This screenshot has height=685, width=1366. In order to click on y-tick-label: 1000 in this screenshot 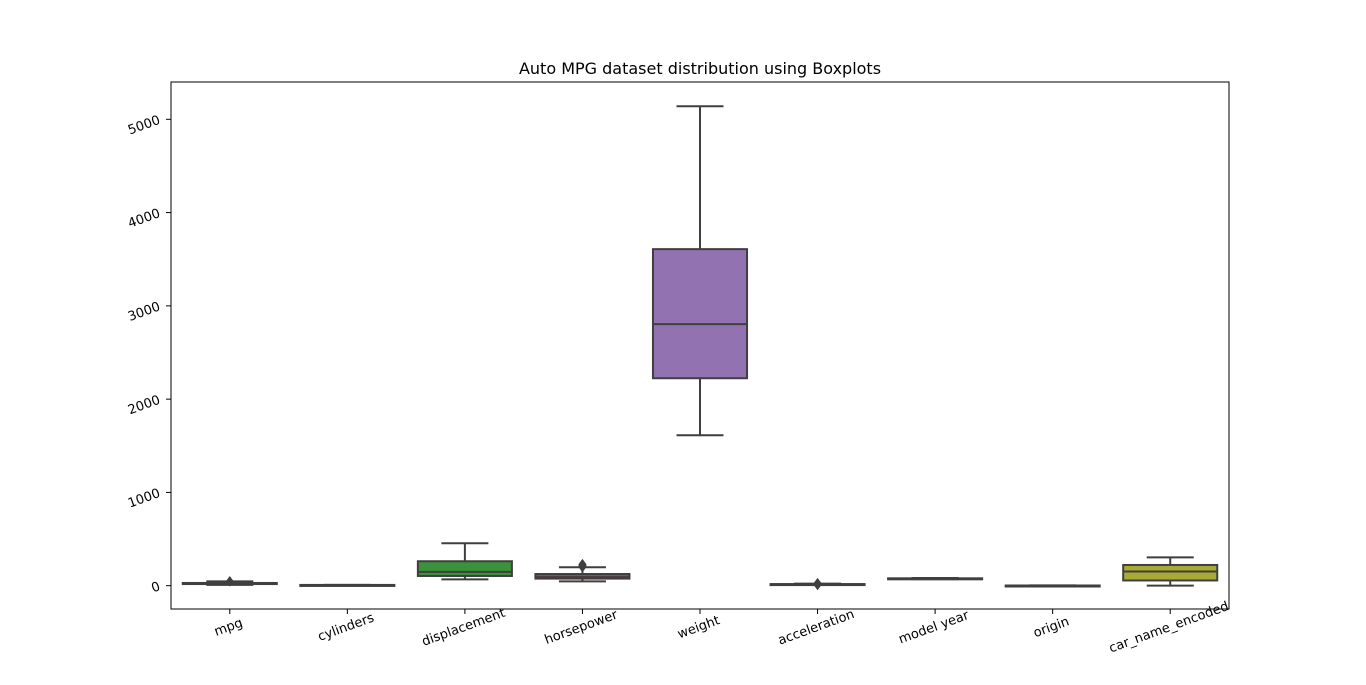, I will do `click(144, 498)`.